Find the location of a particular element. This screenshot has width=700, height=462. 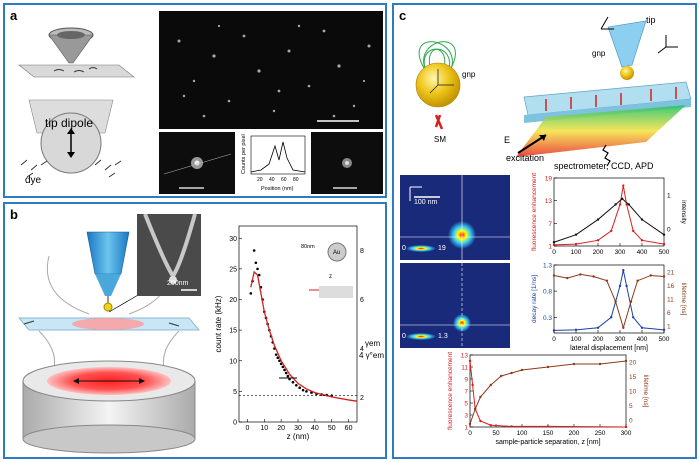

inset-image-left is located at coordinates (197, 163).